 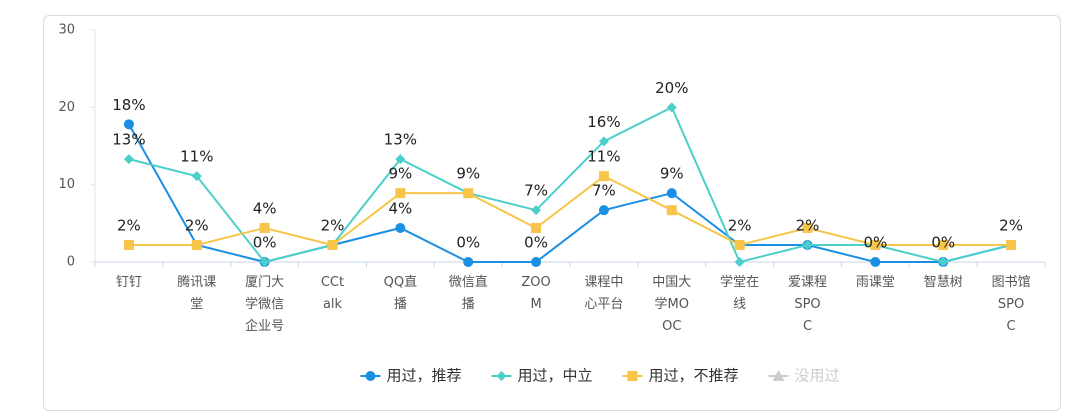 What do you see at coordinates (807, 304) in the screenshot?
I see `x-tick-label: 爱课程 SPO C` at bounding box center [807, 304].